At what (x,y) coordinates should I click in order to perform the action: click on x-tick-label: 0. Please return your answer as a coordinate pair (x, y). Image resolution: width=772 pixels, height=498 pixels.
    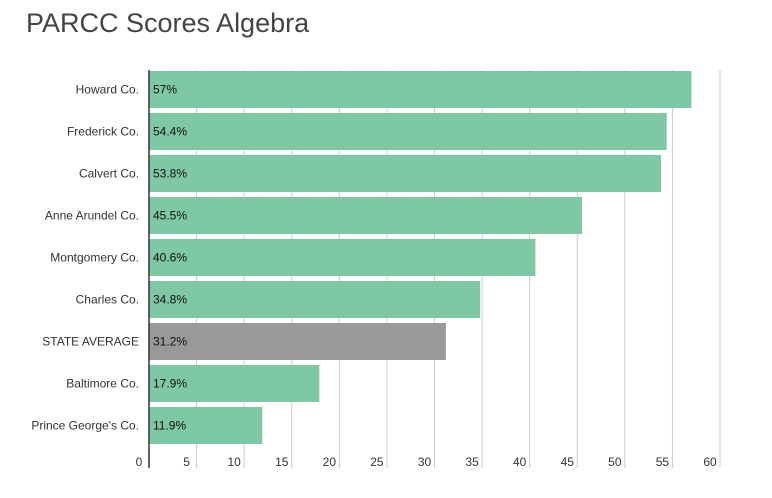
    Looking at the image, I should click on (139, 462).